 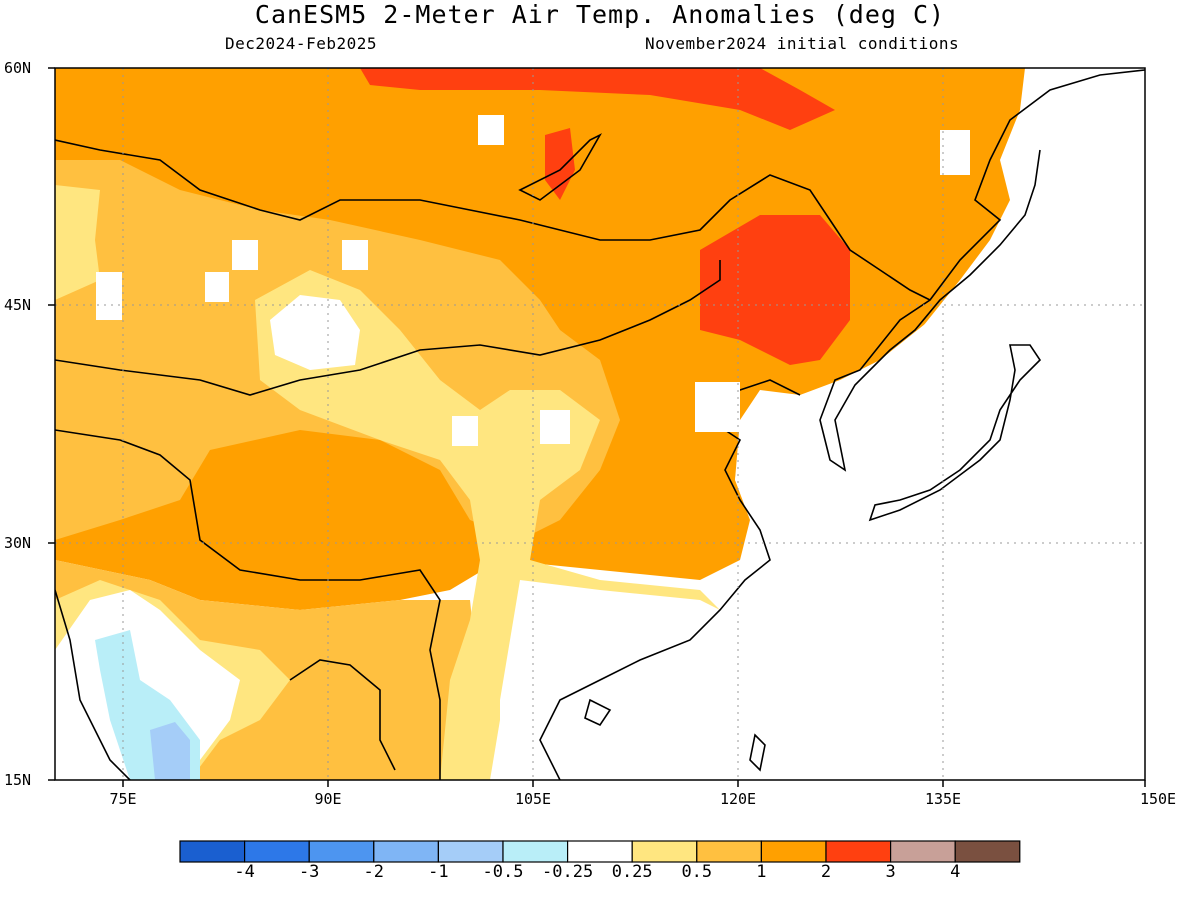 What do you see at coordinates (568, 872) in the screenshot?
I see `colorbar-label: -0.25` at bounding box center [568, 872].